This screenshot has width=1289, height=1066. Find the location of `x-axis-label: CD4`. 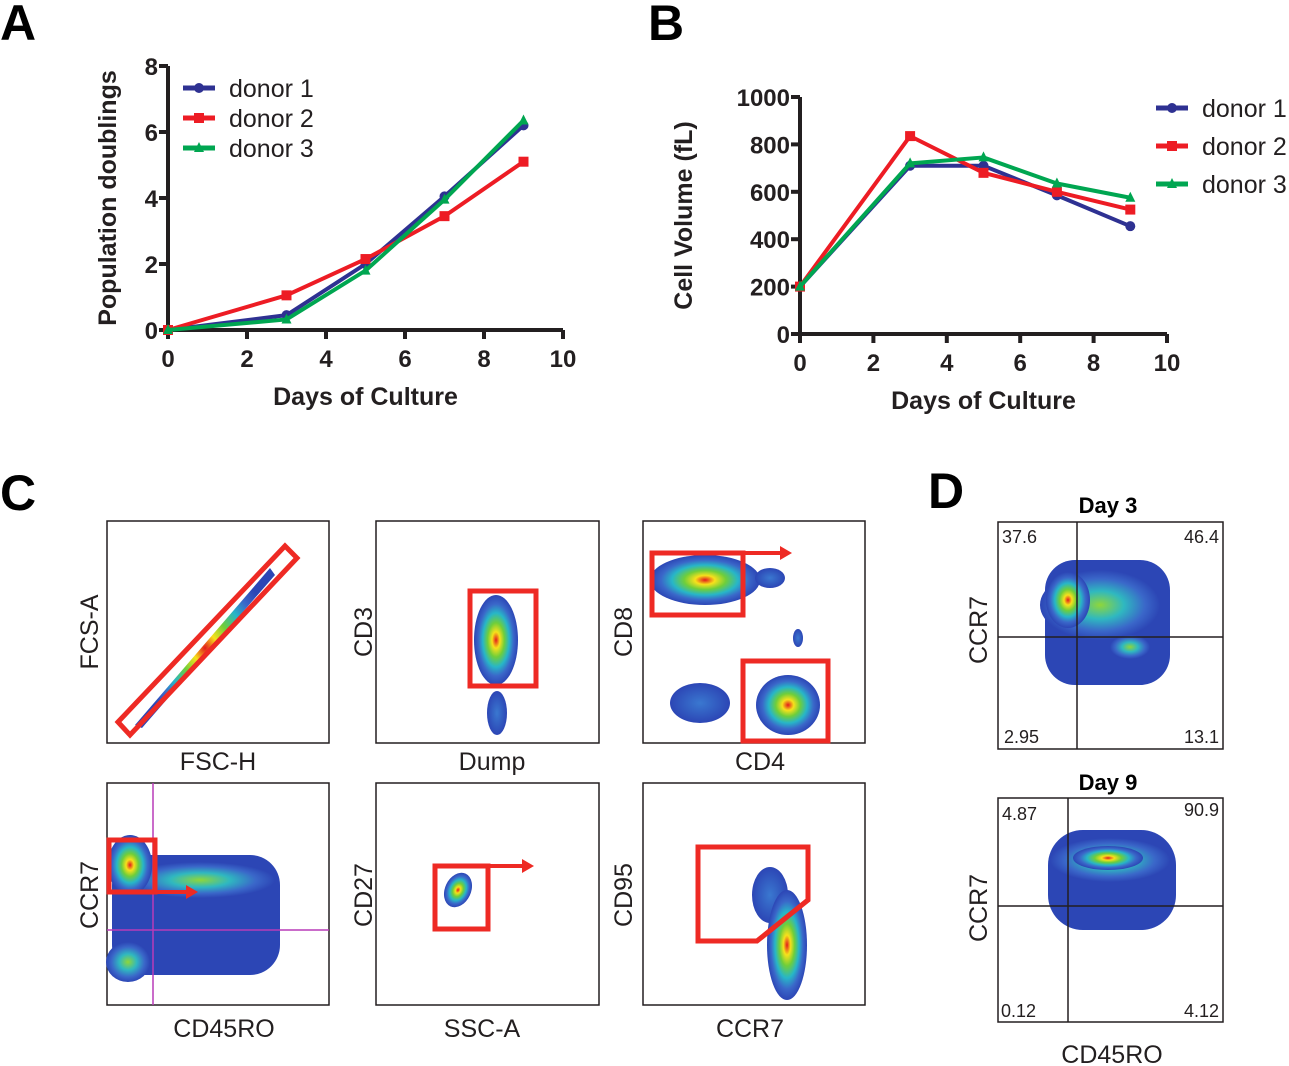

x-axis-label: CD4 is located at coordinates (760, 762).